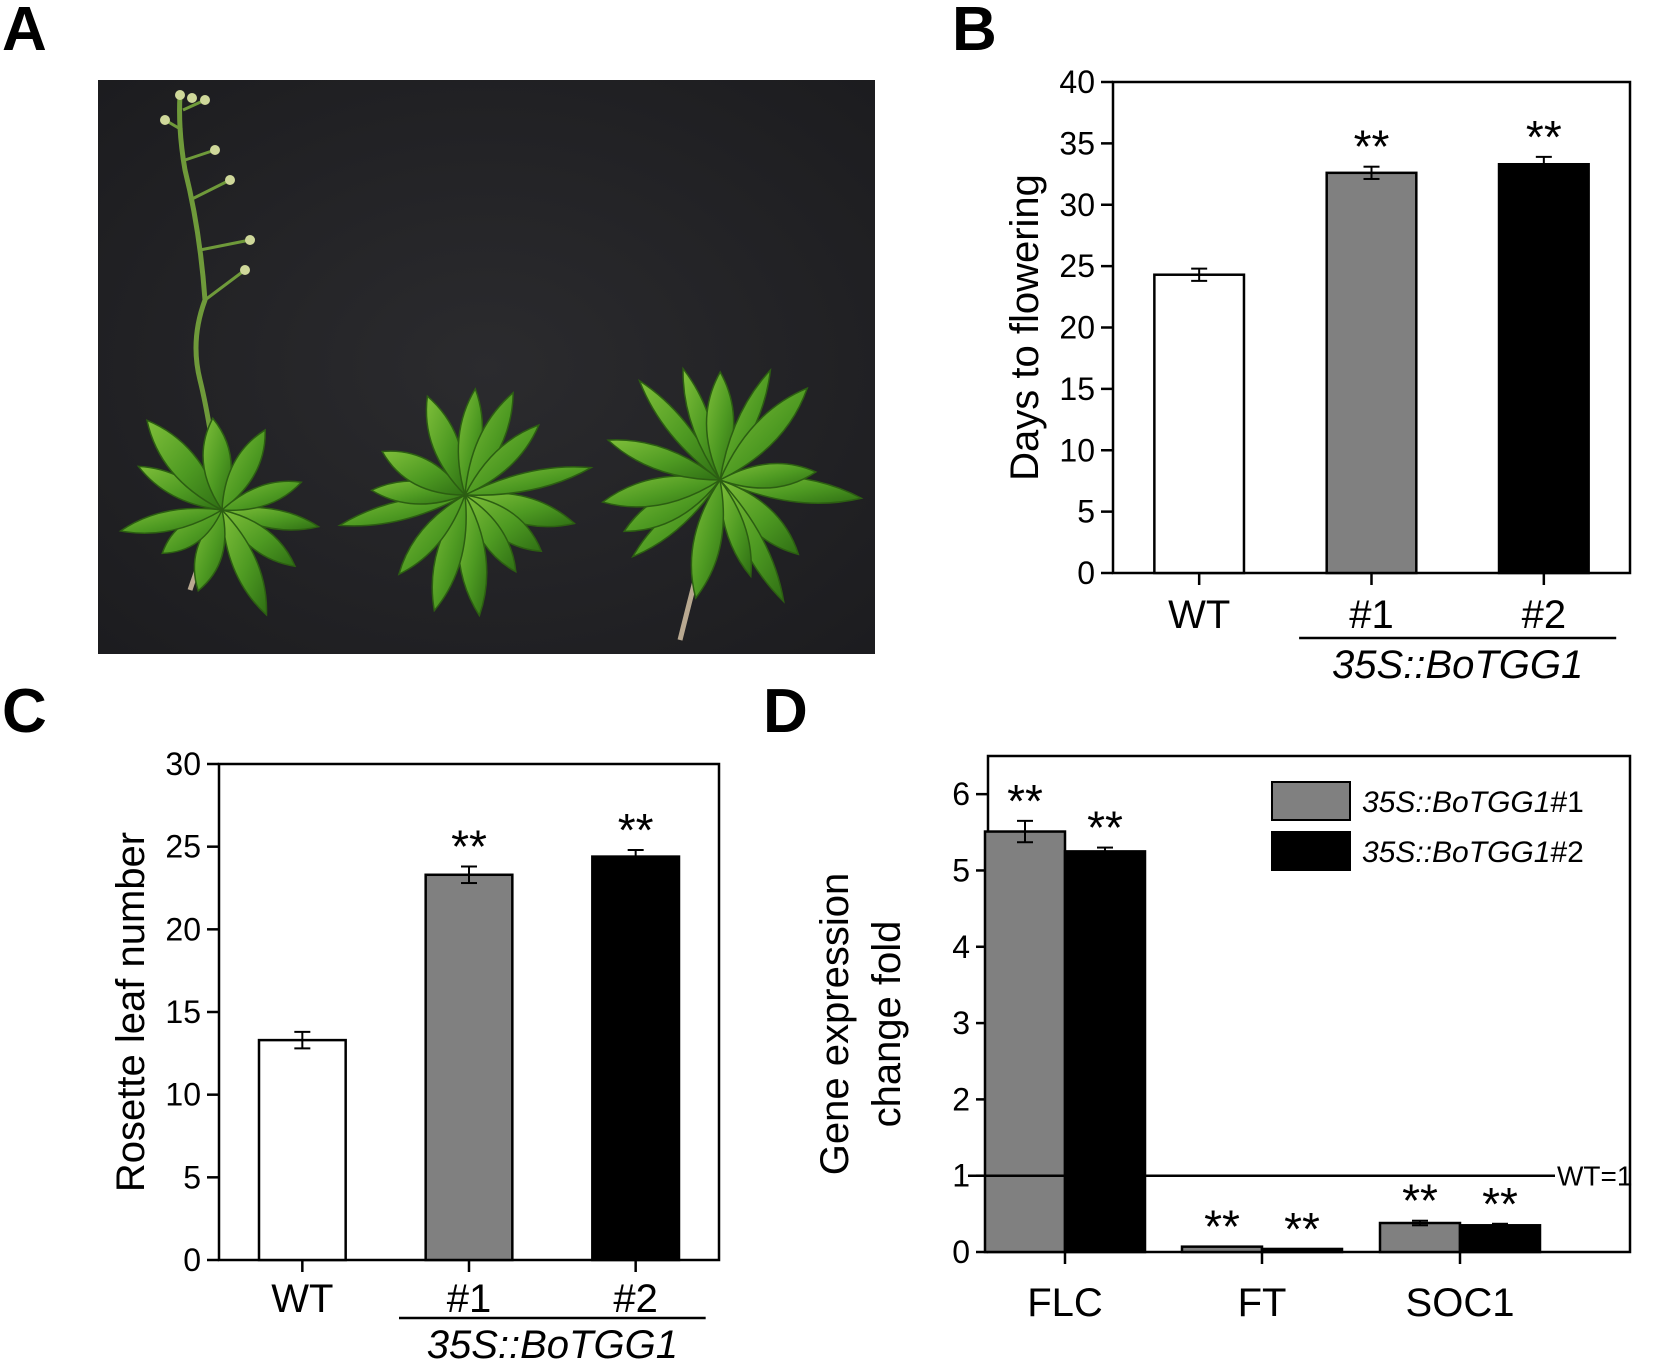 This screenshot has width=1654, height=1367. Describe the element at coordinates (887, 1024) in the screenshot. I see `y-axis-label: change fold` at that location.